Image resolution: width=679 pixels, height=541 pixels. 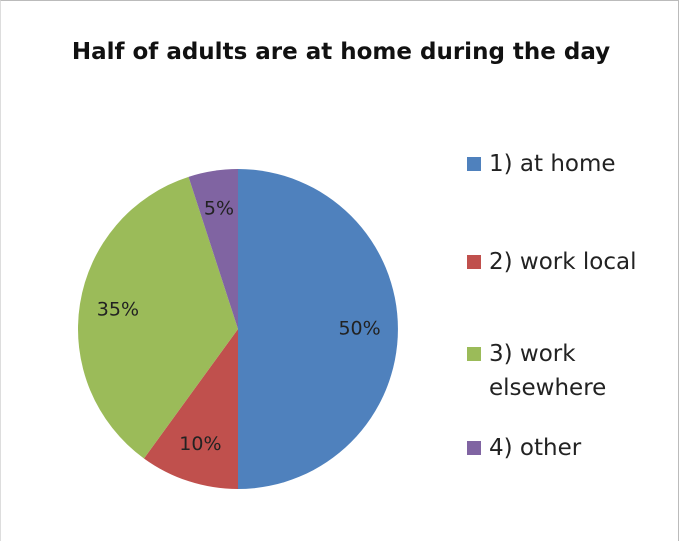 I want to click on legend-label: 1) at home, so click(x=552, y=164).